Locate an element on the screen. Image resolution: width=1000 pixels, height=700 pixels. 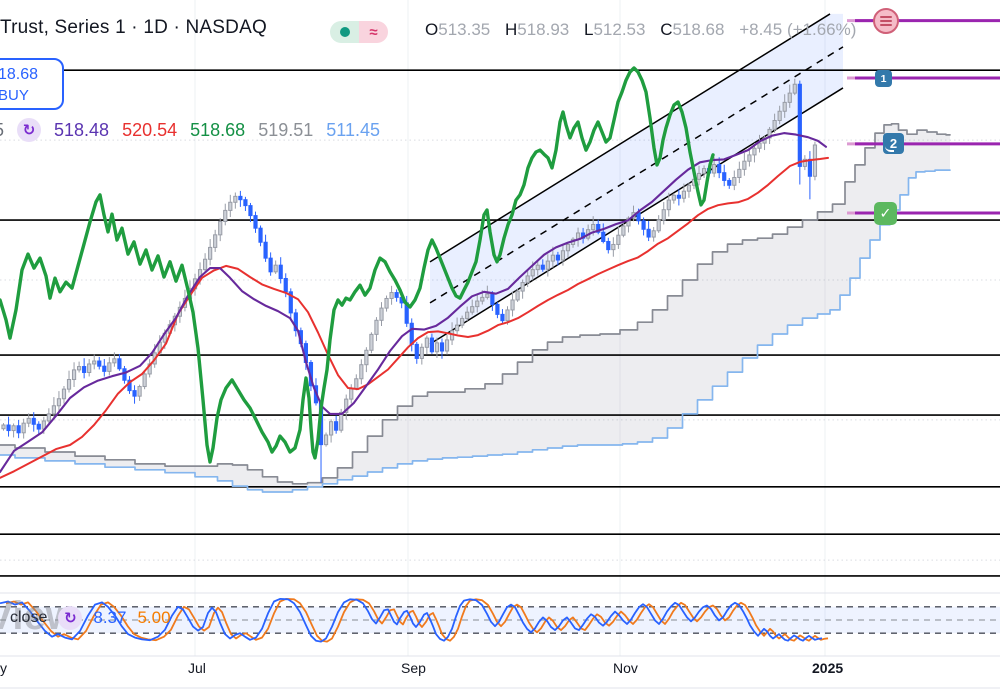
change-value: +8.45 (+1.66%) is located at coordinates (798, 29).